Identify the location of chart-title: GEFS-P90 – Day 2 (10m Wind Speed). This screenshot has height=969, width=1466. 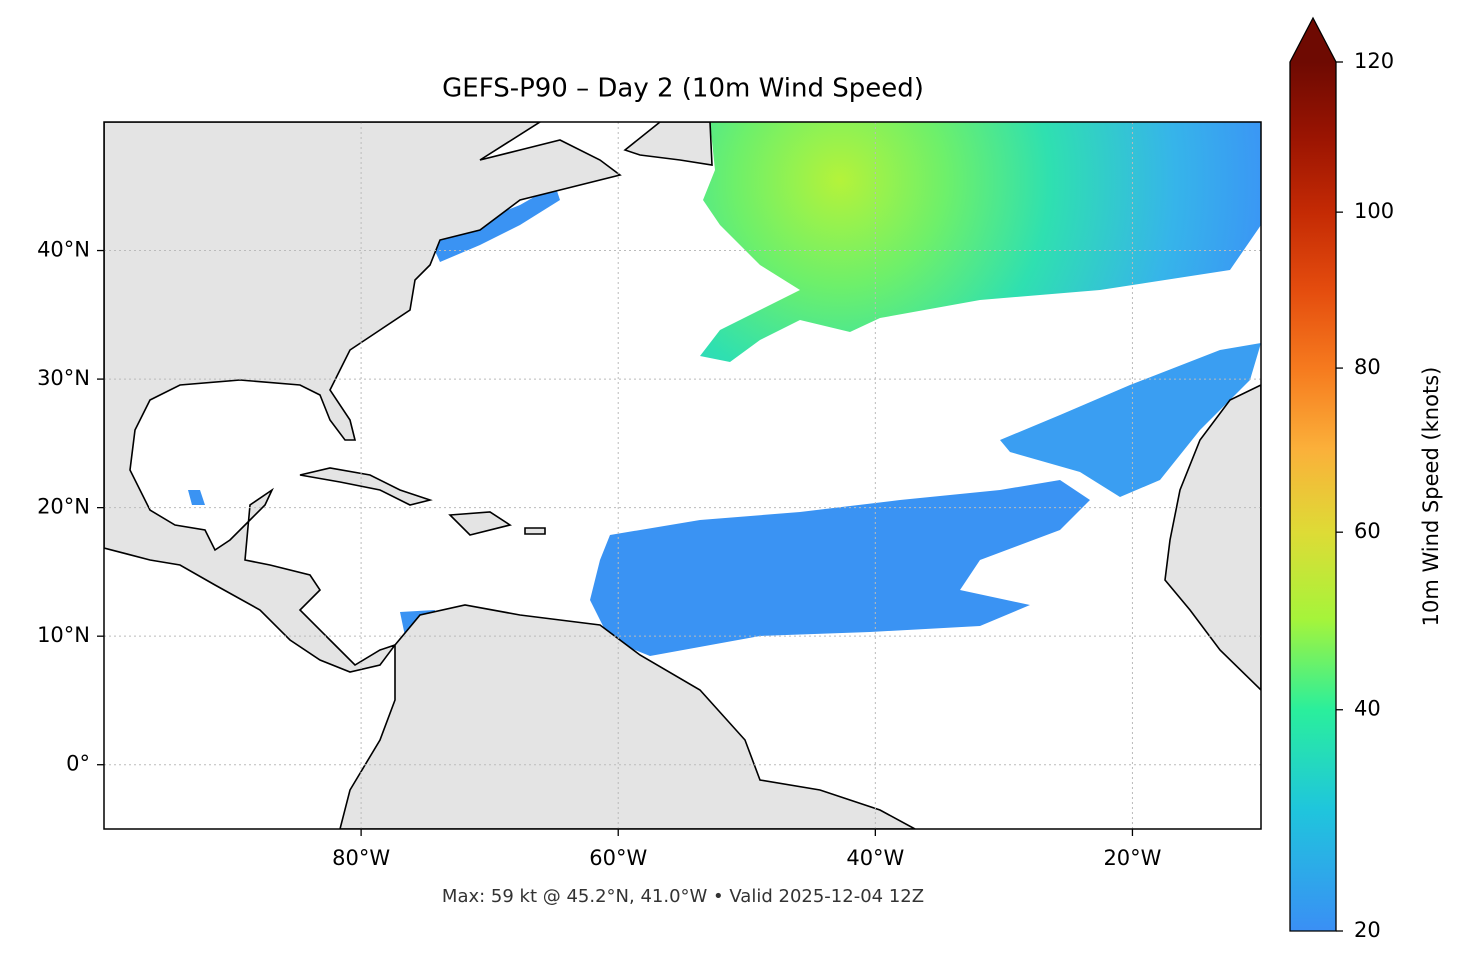
(683, 89).